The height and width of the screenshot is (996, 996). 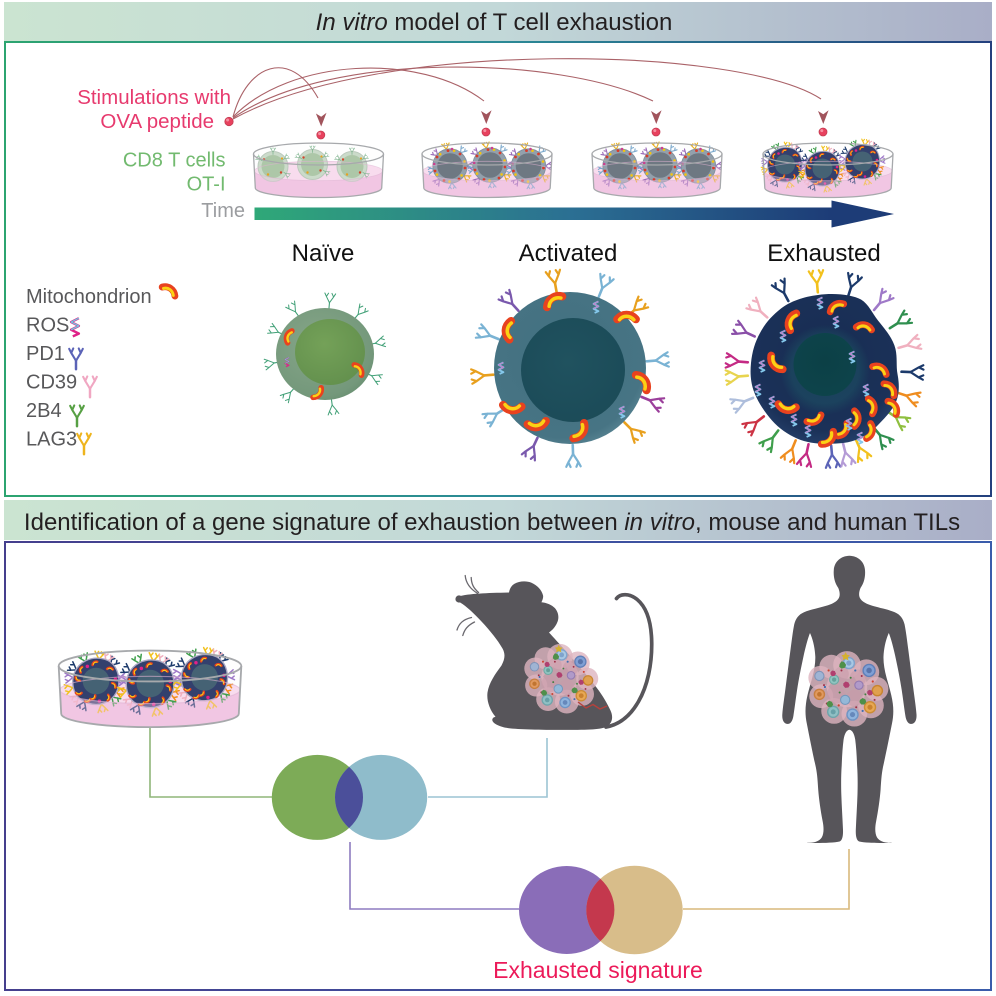 What do you see at coordinates (823, 253) in the screenshot?
I see `svg-text: Exhausted` at bounding box center [823, 253].